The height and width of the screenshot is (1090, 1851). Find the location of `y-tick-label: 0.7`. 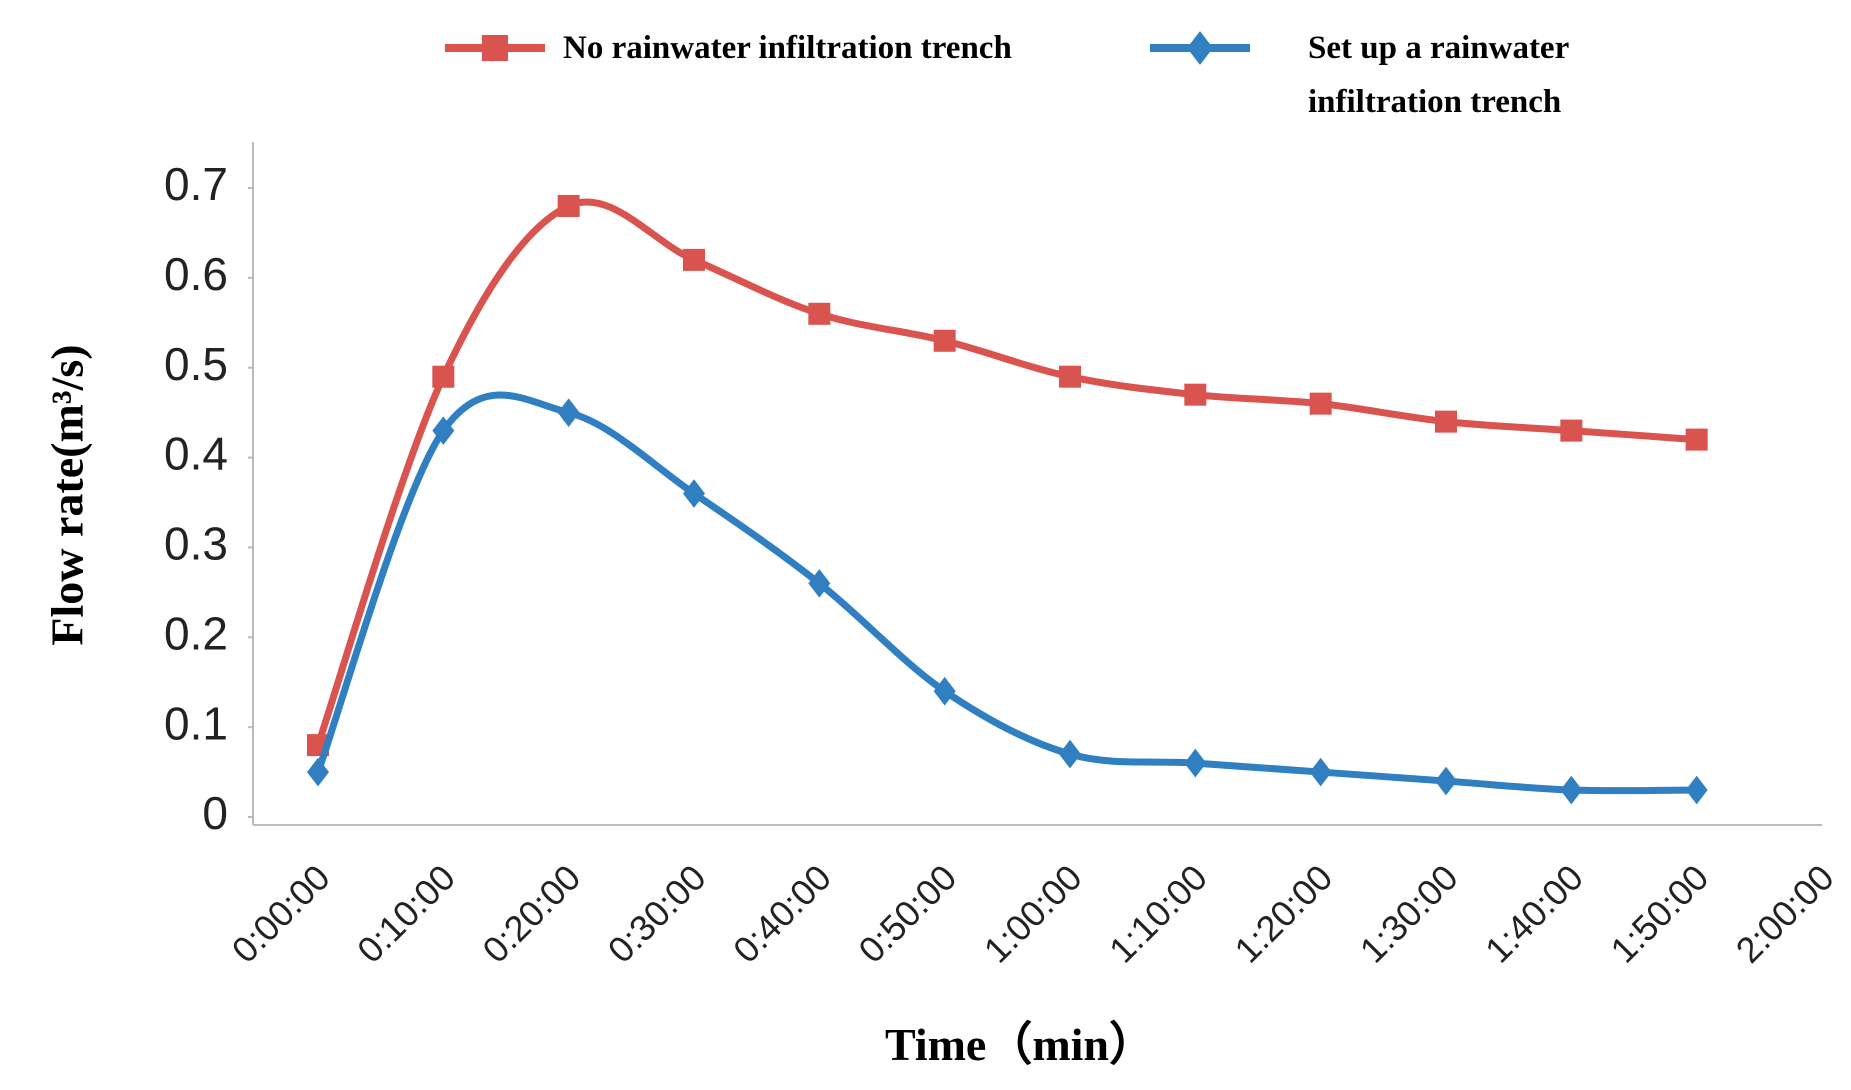

y-tick-label: 0.7 is located at coordinates (196, 184).